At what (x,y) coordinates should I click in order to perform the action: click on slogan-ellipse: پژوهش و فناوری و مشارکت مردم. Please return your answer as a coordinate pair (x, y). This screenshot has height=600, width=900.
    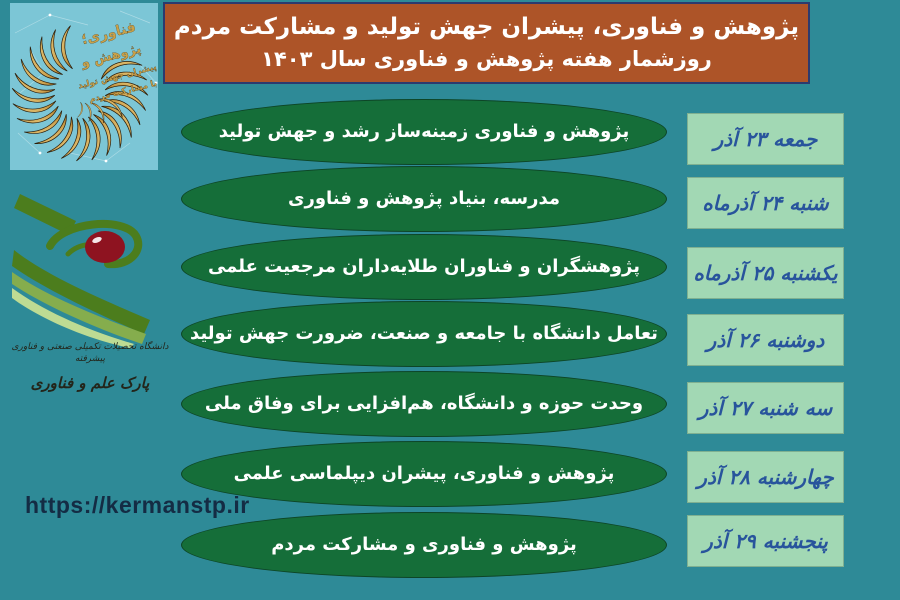
    Looking at the image, I should click on (424, 545).